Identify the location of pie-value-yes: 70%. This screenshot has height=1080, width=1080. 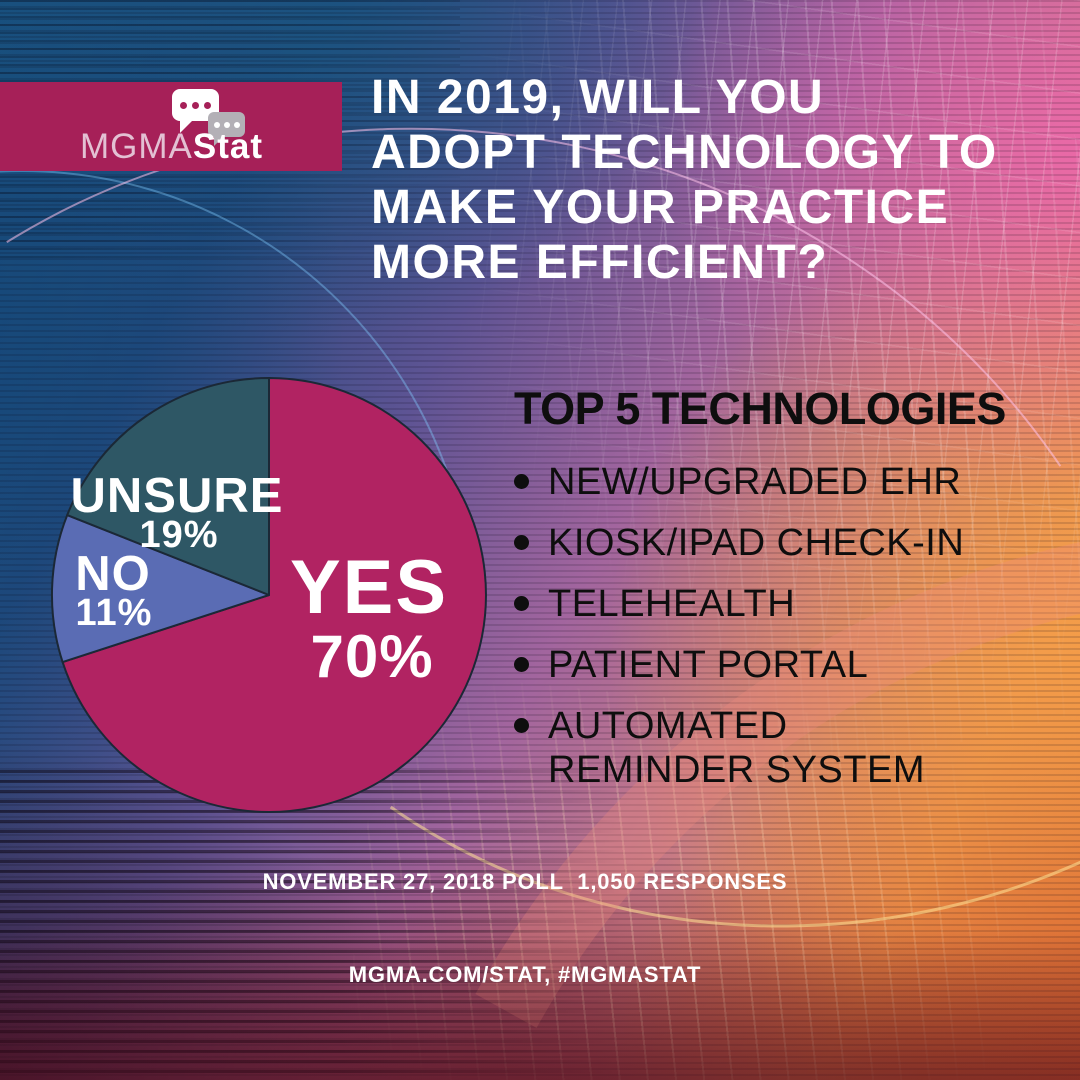
(371, 656).